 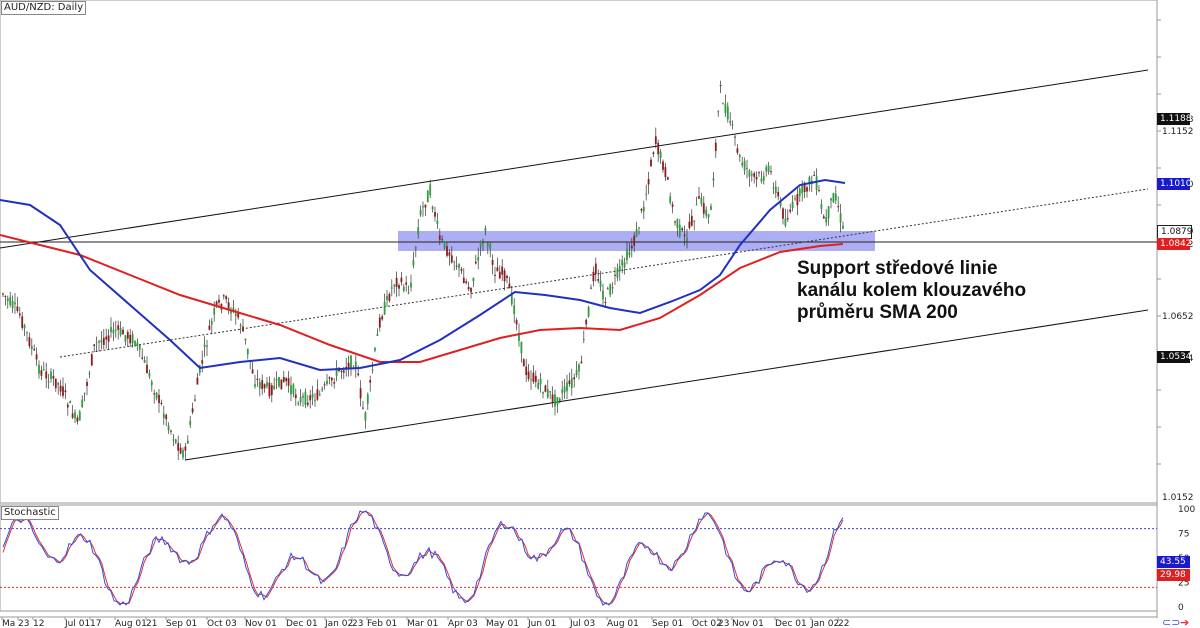 I want to click on time-tick-label: Sep 01, so click(x=667, y=623).